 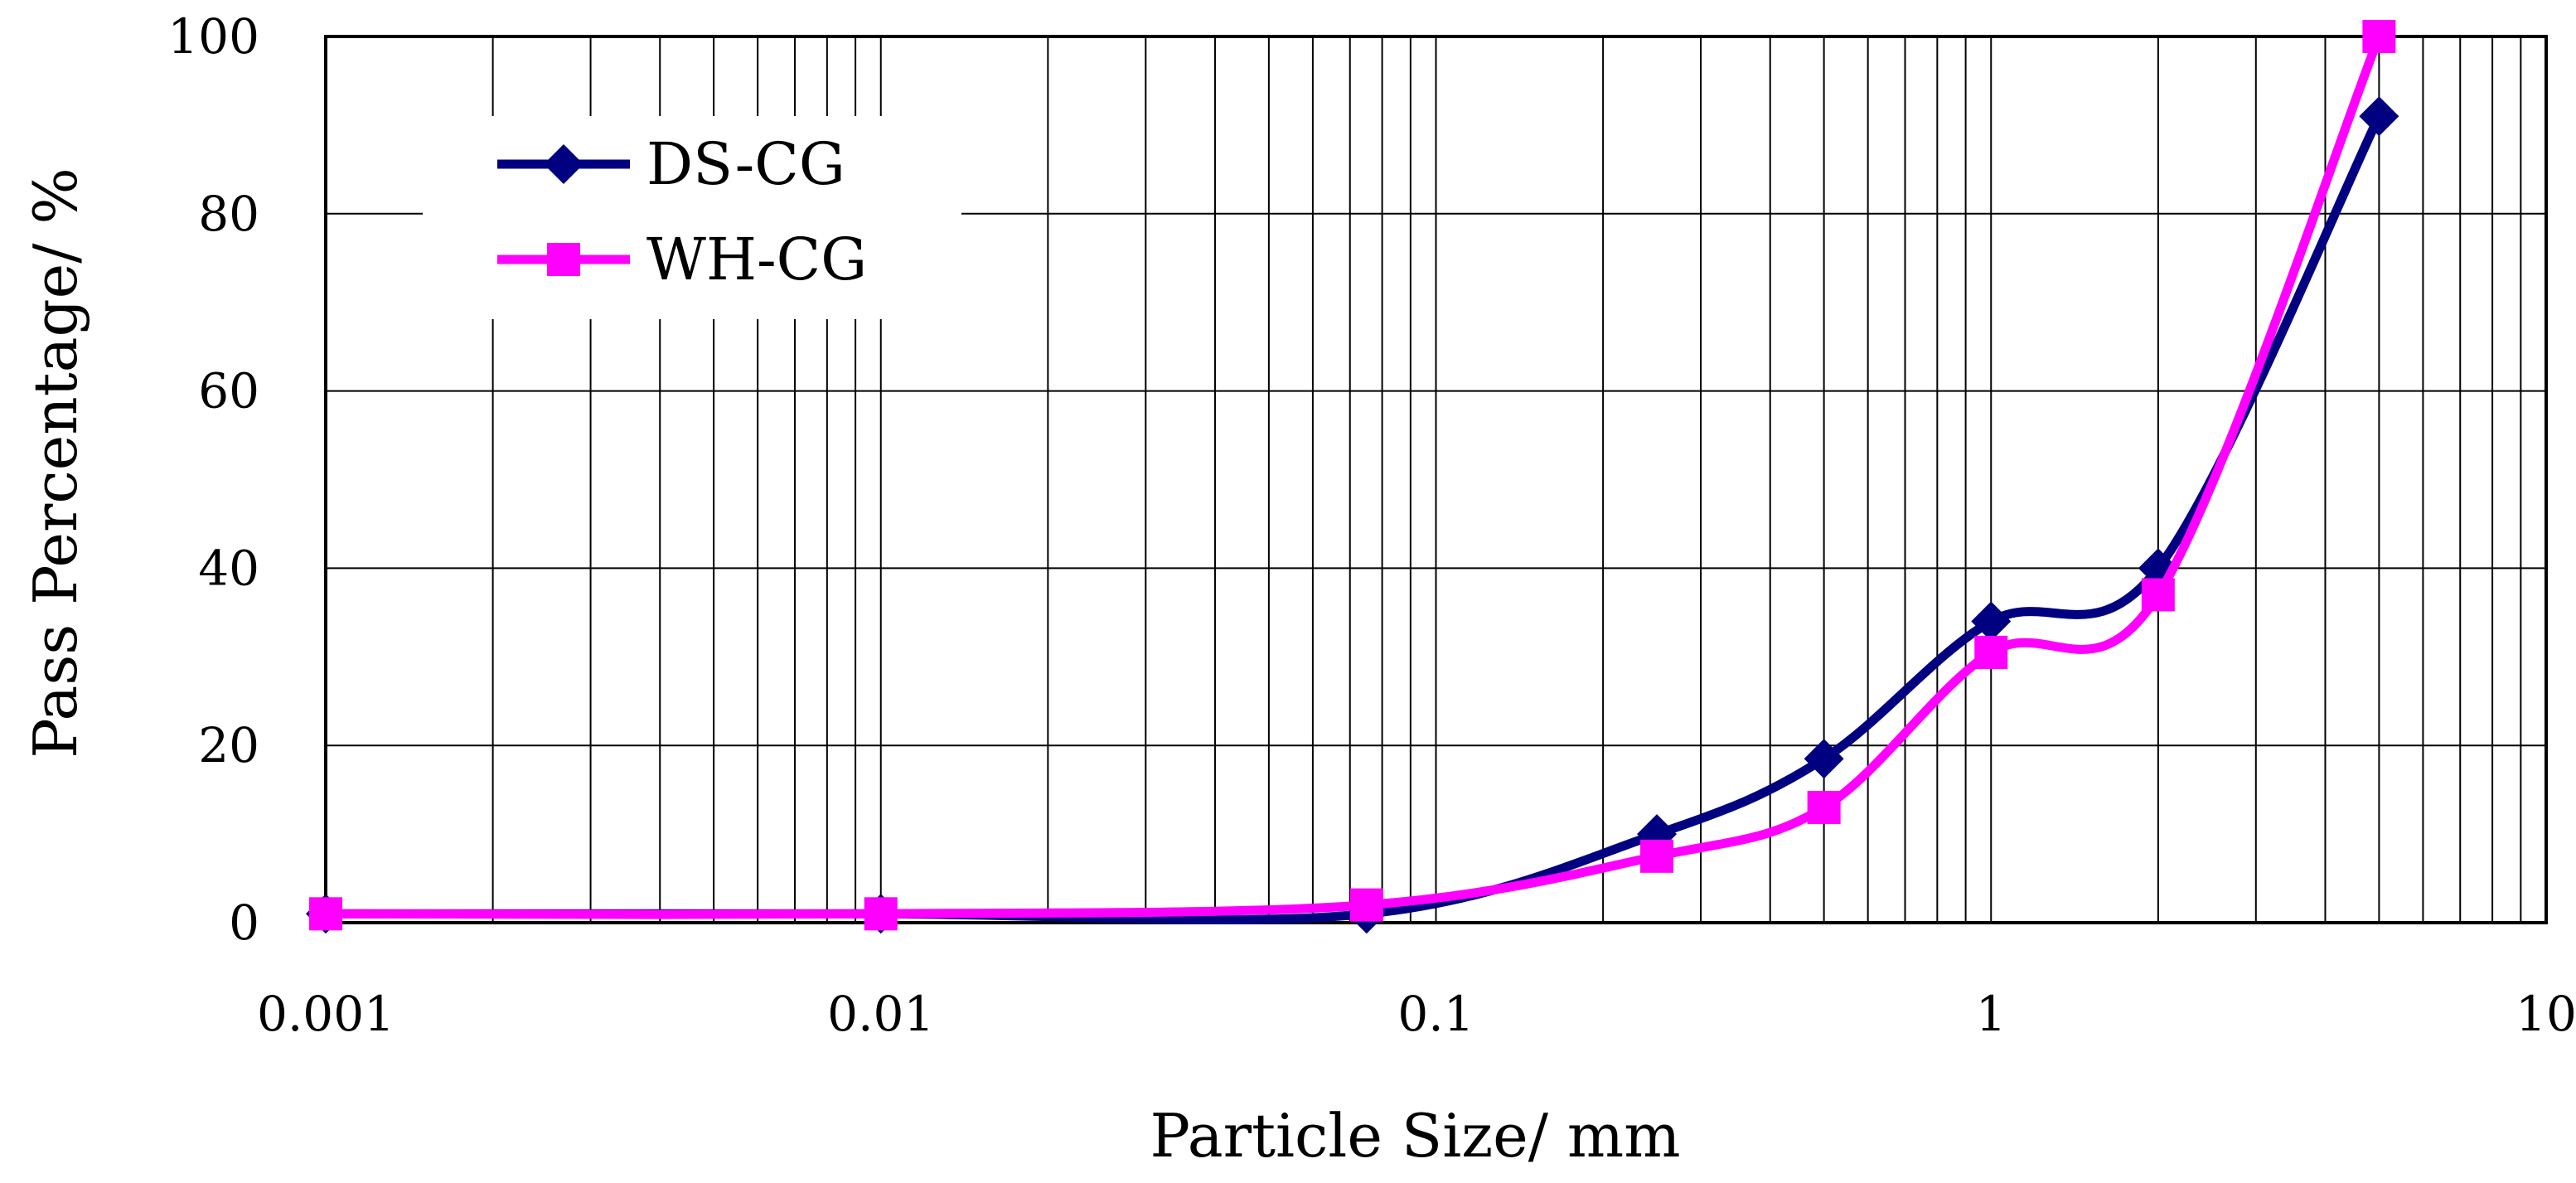 What do you see at coordinates (326, 1014) in the screenshot?
I see `x-tick-label: 0.001` at bounding box center [326, 1014].